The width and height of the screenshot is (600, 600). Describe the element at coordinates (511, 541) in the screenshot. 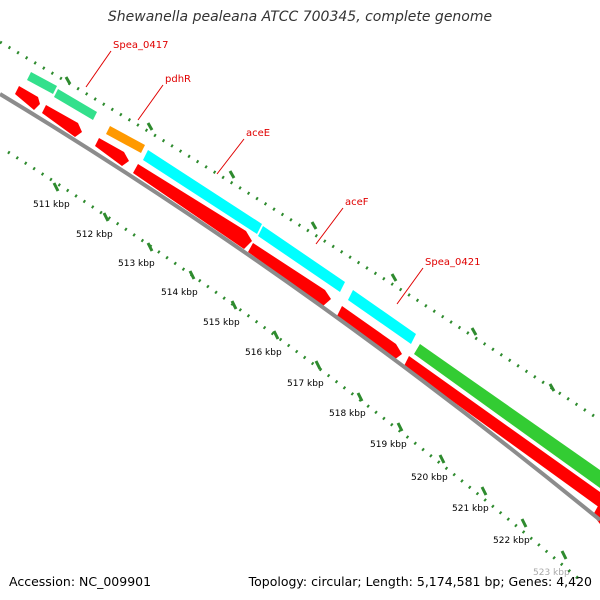

I see `scale-label: 522 kbp` at that location.